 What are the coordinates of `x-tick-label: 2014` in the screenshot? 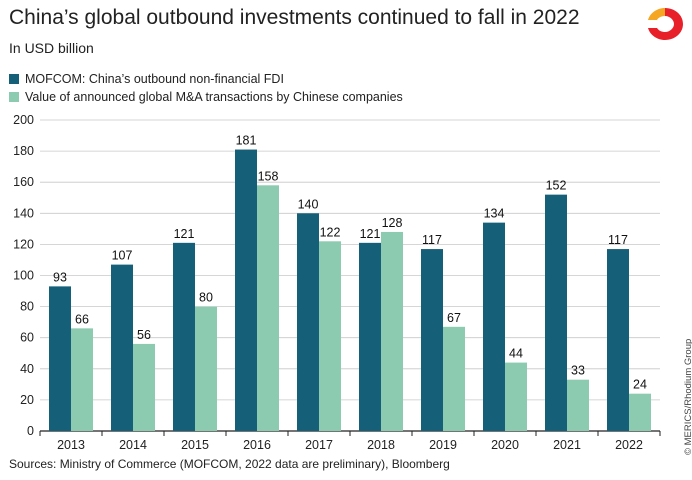 It's located at (133, 445).